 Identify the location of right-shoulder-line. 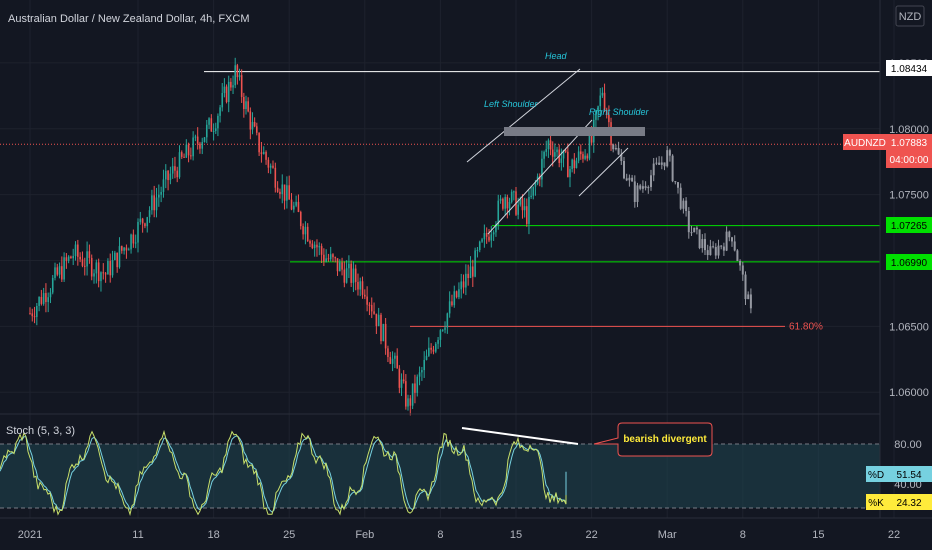
(603, 172).